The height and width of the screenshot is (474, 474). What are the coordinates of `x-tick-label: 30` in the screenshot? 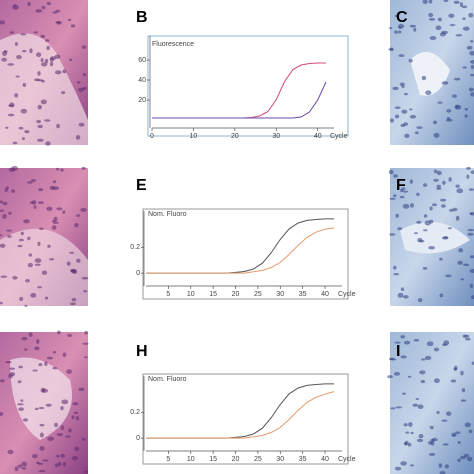 It's located at (280, 459).